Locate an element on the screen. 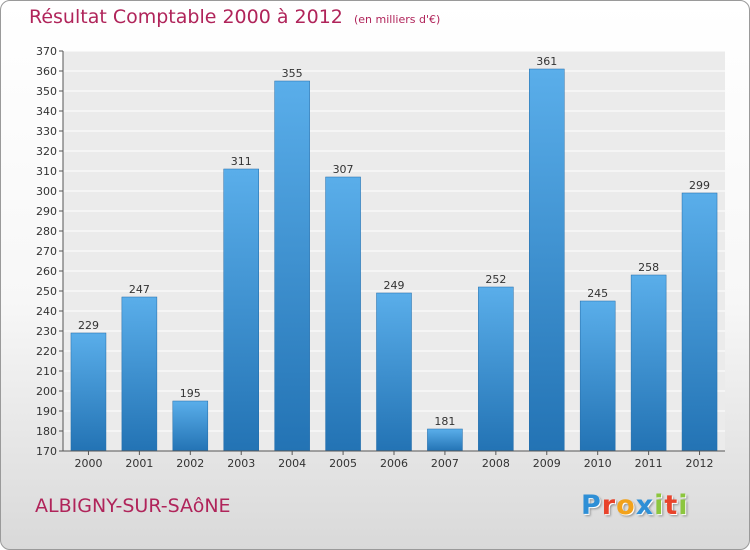  y-tick-label: 260 is located at coordinates (46, 271).